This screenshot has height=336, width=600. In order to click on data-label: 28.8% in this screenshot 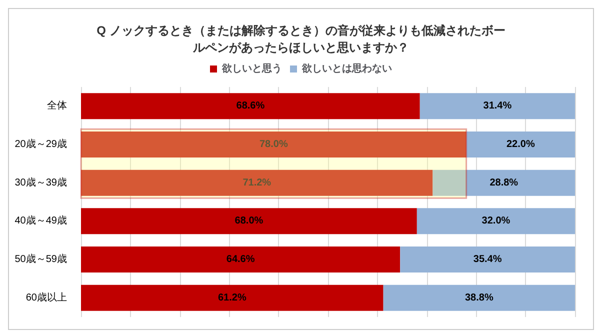, I will do `click(504, 182)`.